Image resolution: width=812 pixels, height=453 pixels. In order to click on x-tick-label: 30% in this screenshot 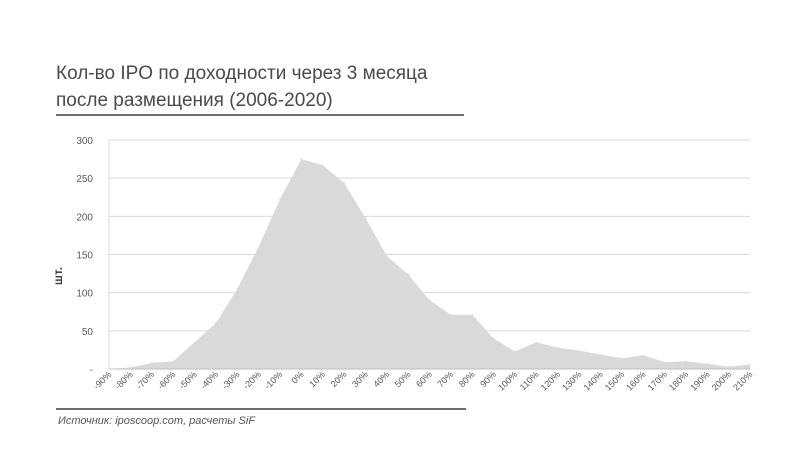, I will do `click(360, 379)`.